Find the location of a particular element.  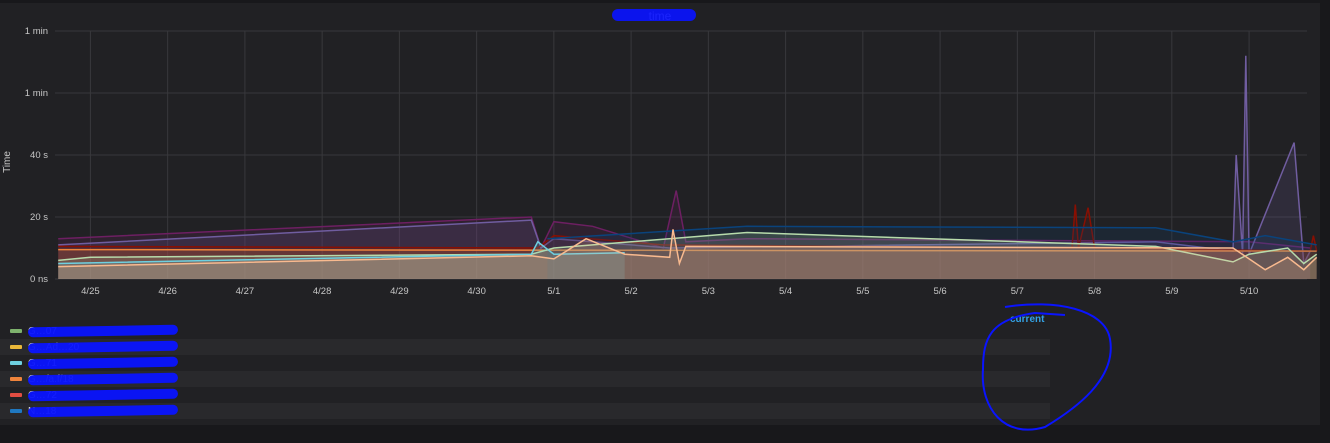

x-tick-label: 5/2 is located at coordinates (631, 291).